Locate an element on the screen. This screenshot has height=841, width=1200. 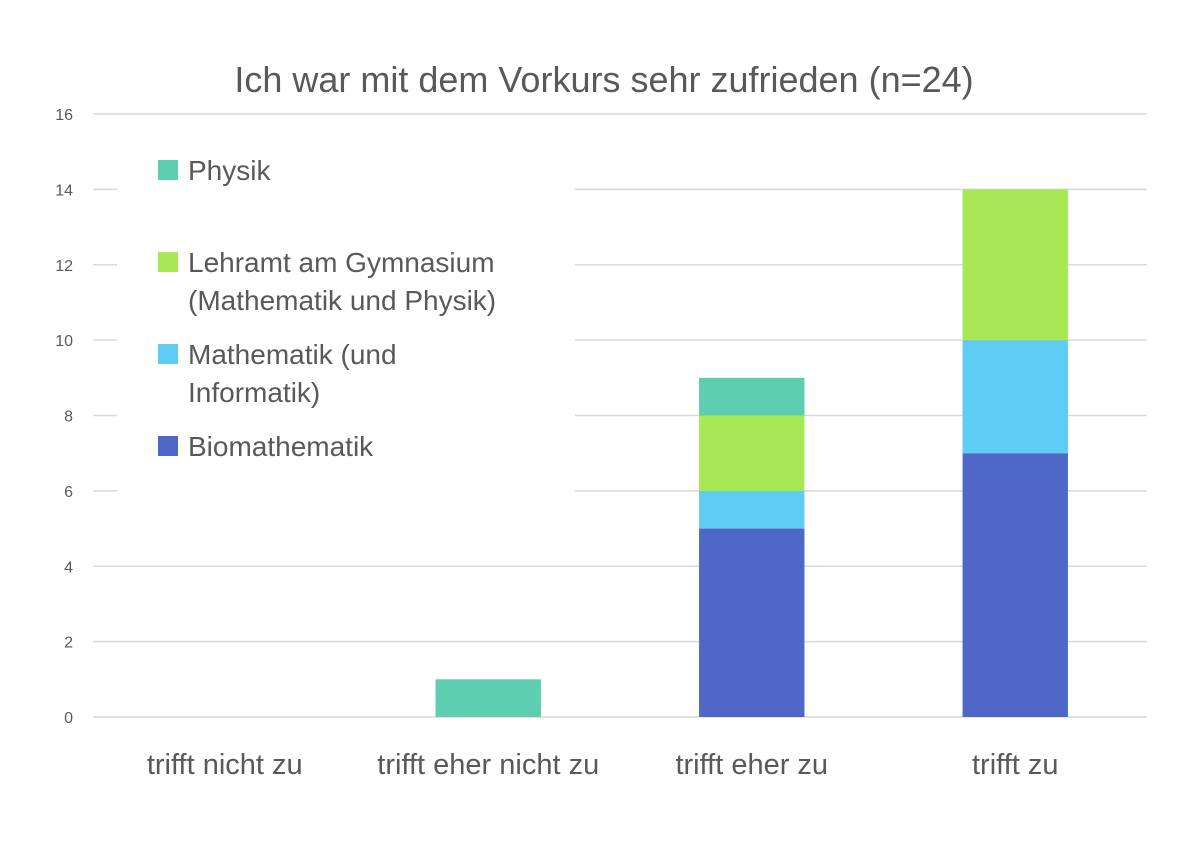
legend-label: Lehramt am Gymnasium is located at coordinates (341, 262).